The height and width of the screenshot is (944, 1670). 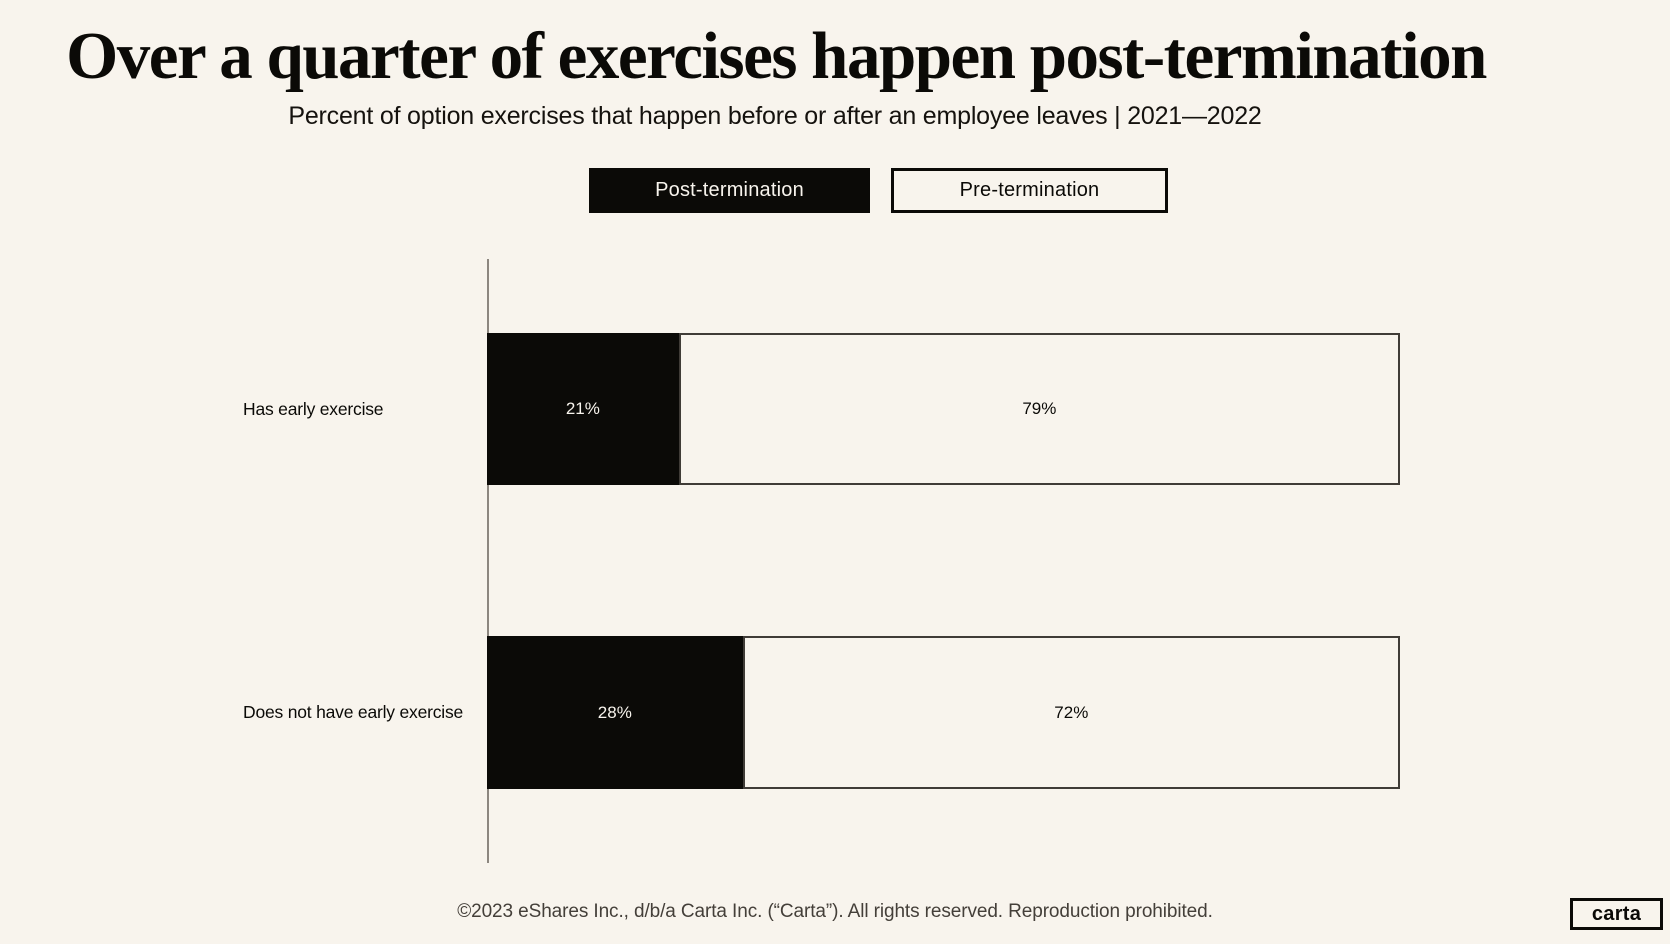 I want to click on carta-logo-text: carta, so click(x=1616, y=913).